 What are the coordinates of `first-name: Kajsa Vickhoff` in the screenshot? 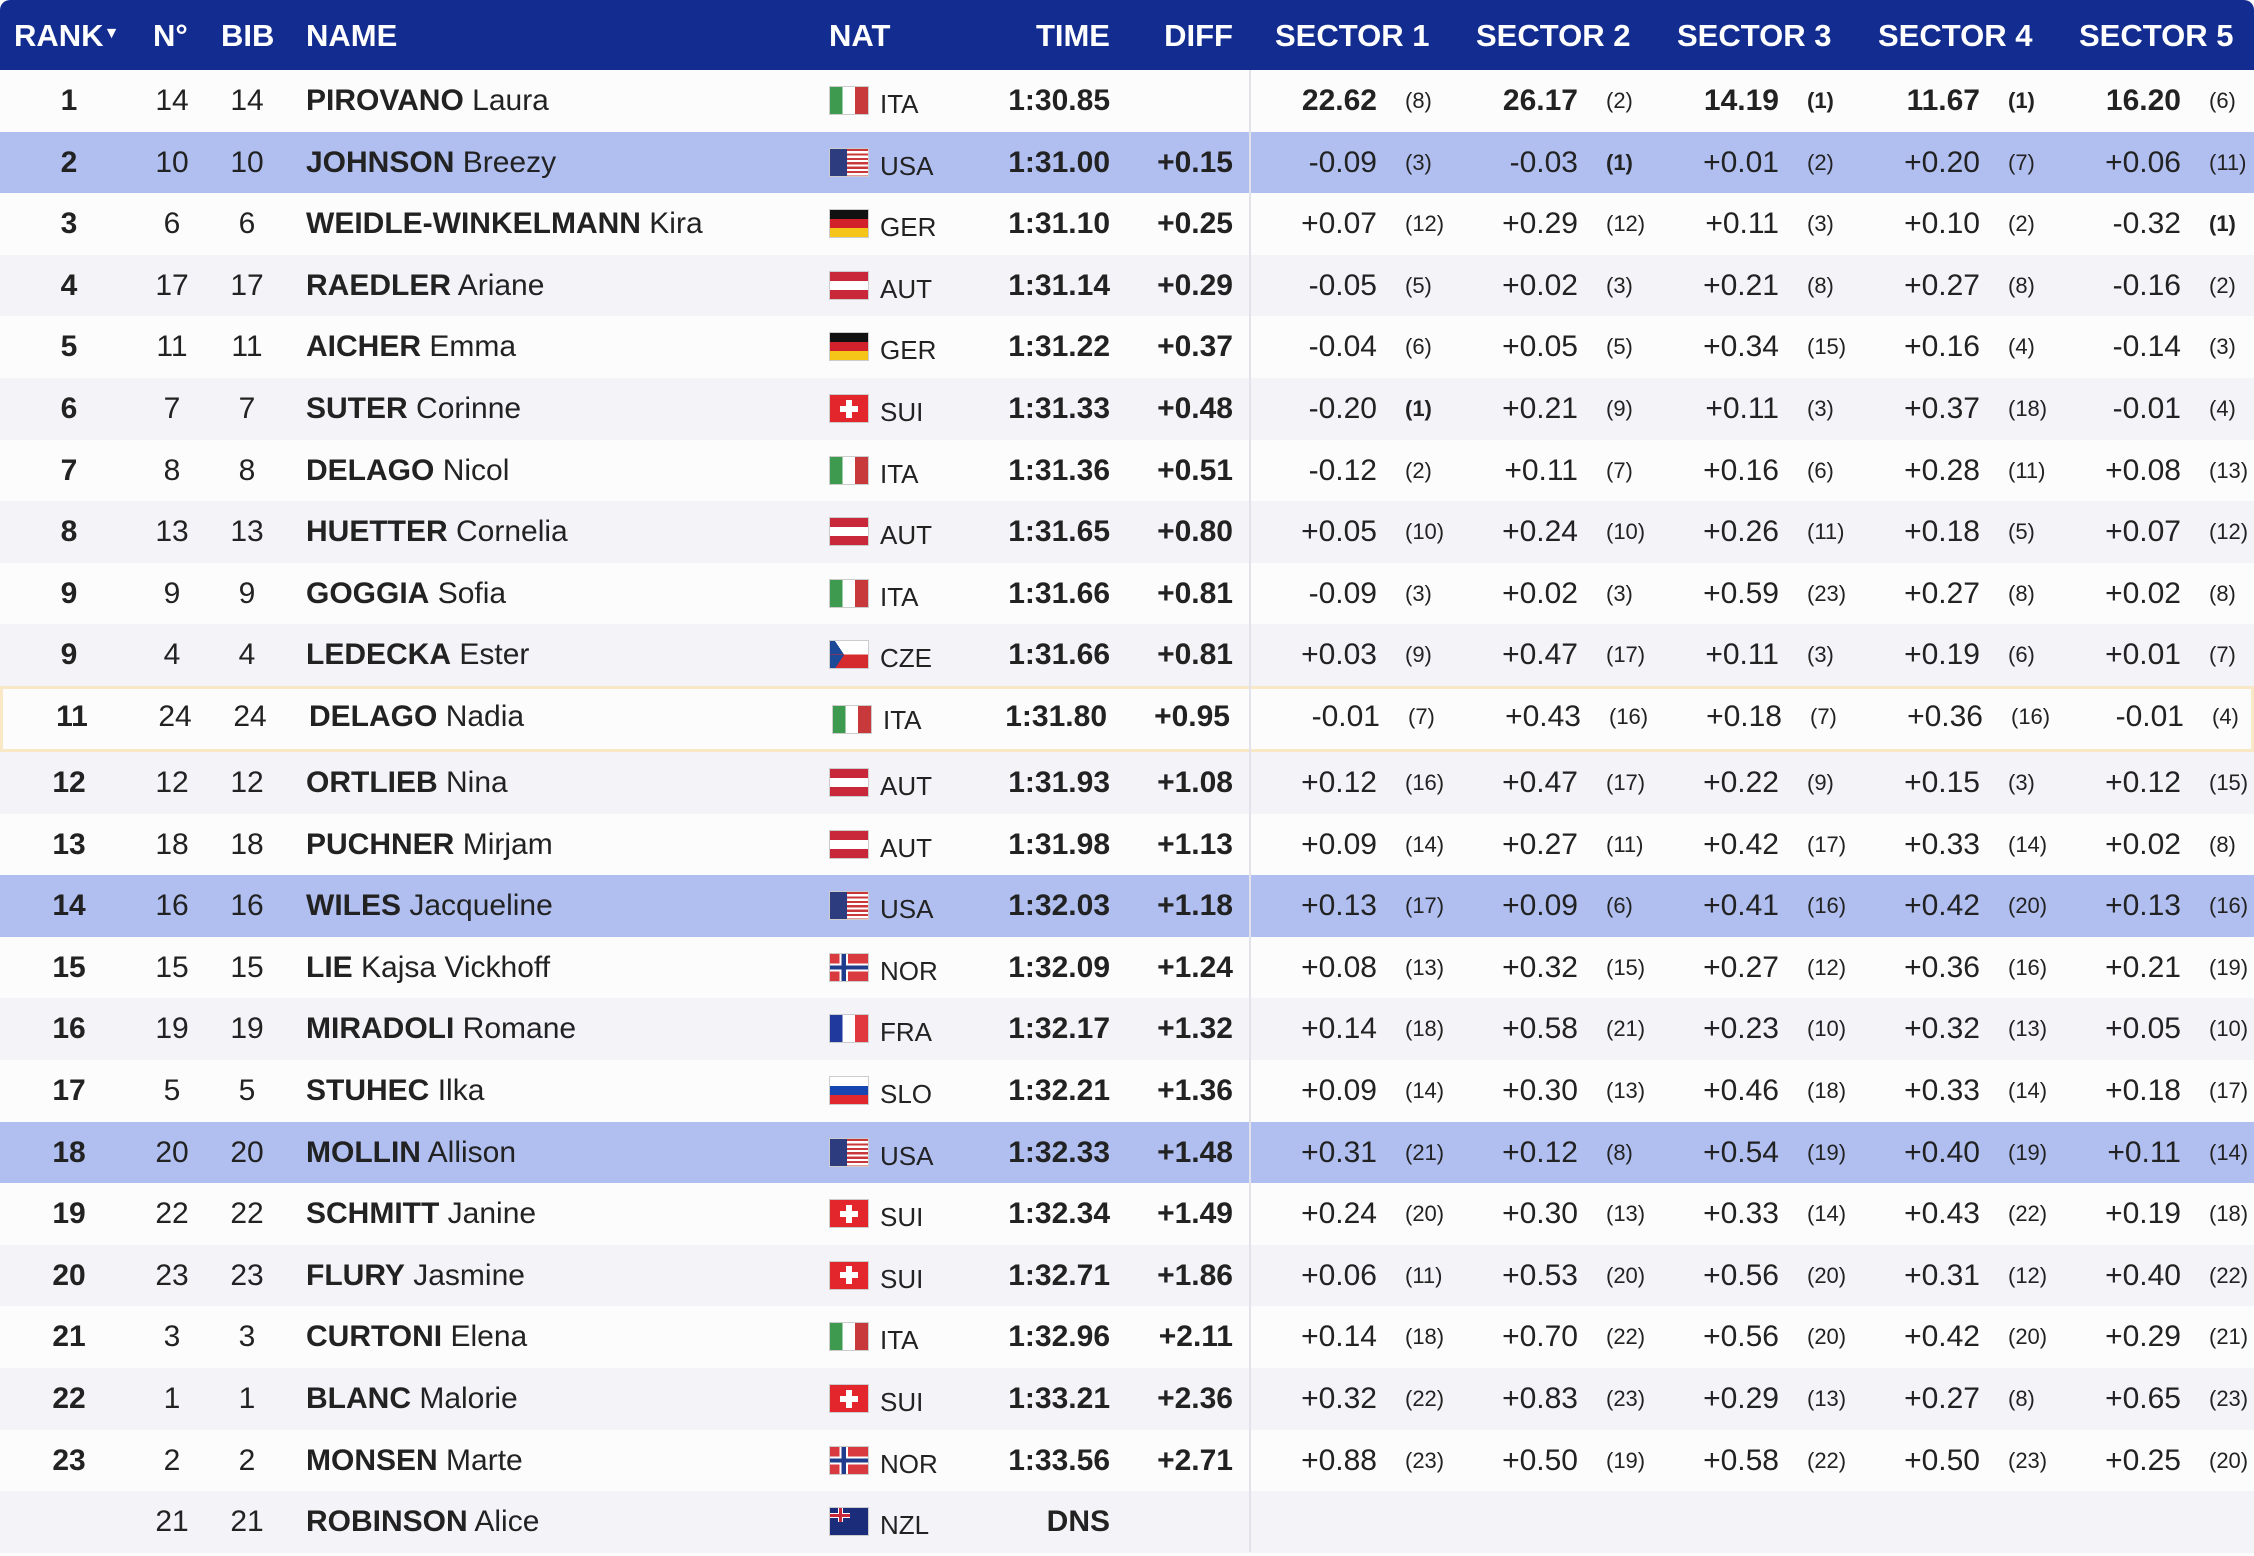 It's located at (456, 967).